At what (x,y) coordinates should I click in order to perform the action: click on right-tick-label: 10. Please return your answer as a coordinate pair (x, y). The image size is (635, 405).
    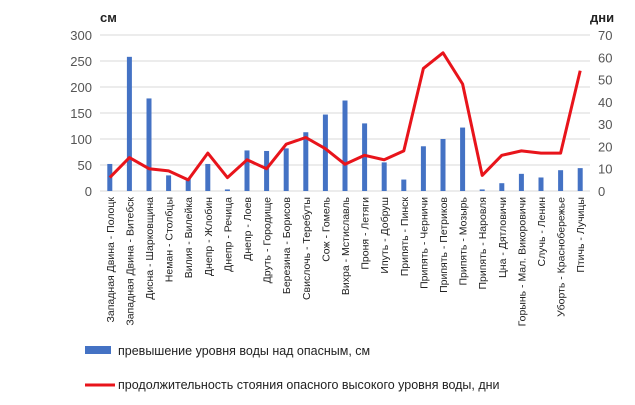
    Looking at the image, I should click on (605, 169).